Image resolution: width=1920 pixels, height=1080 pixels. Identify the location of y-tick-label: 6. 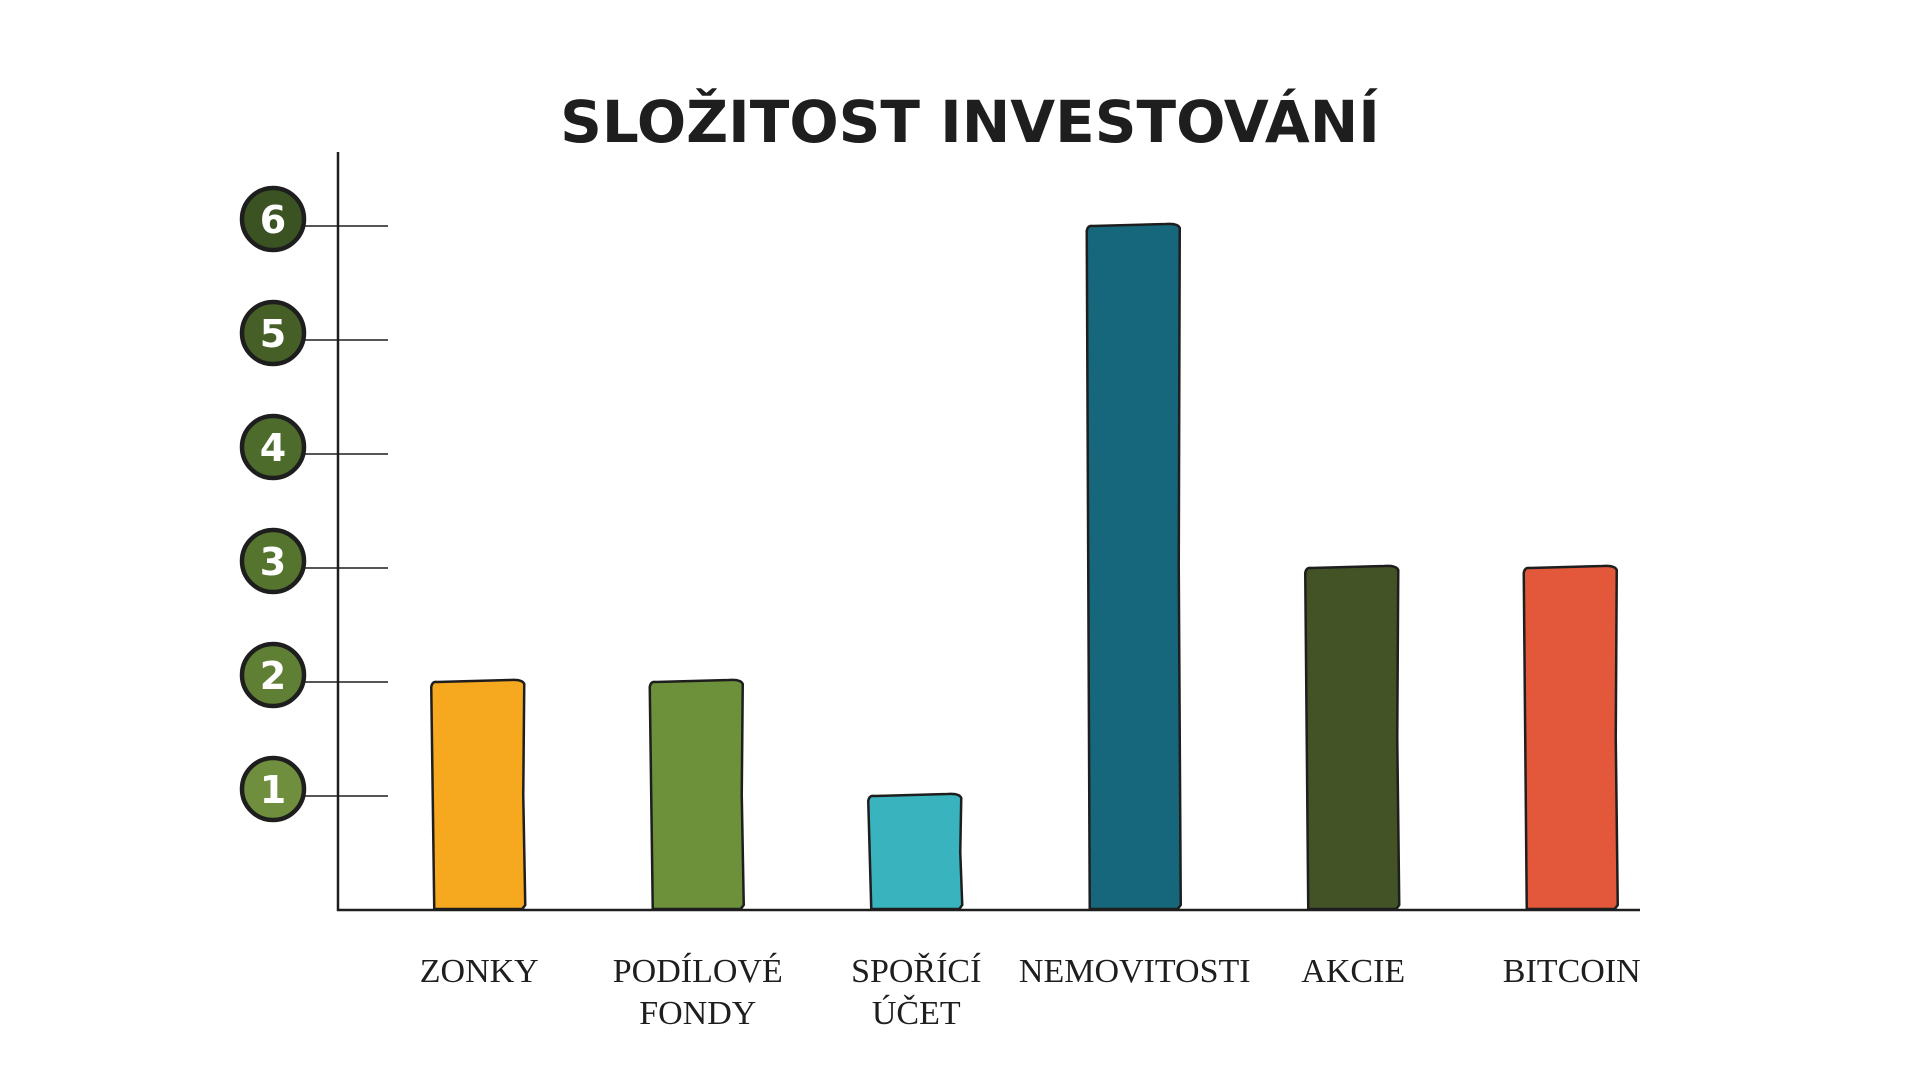
(273, 220).